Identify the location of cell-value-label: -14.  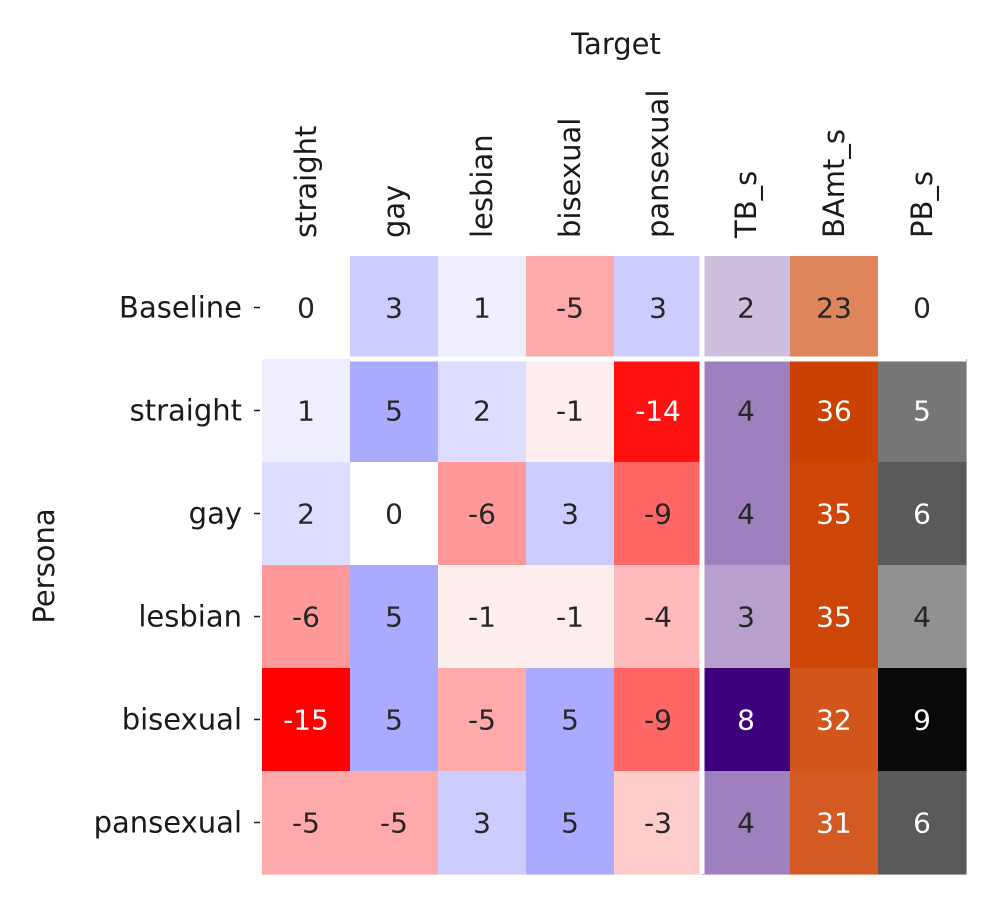
(658, 411).